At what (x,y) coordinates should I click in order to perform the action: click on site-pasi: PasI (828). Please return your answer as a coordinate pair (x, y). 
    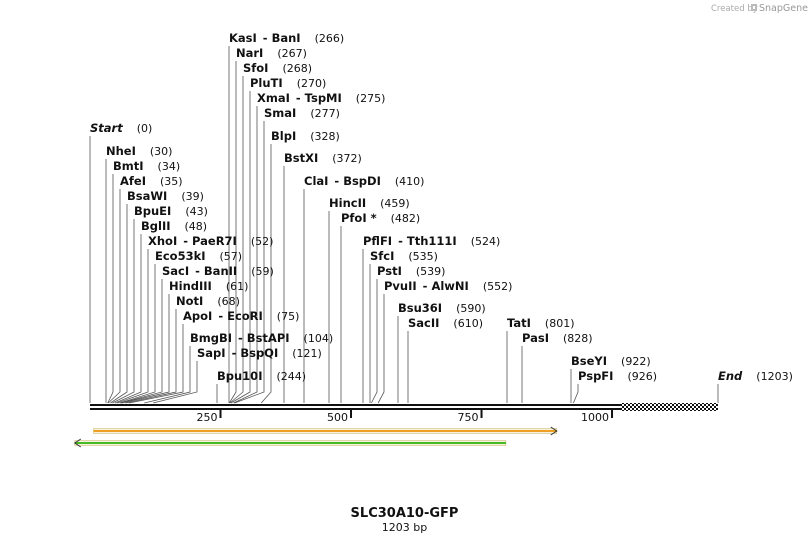
    Looking at the image, I should click on (557, 338).